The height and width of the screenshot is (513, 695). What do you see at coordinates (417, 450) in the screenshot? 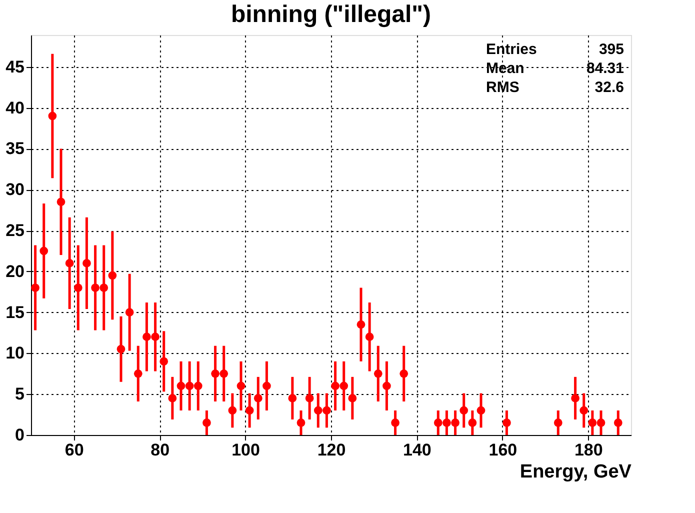
I see `x-tick-label: 140` at bounding box center [417, 450].